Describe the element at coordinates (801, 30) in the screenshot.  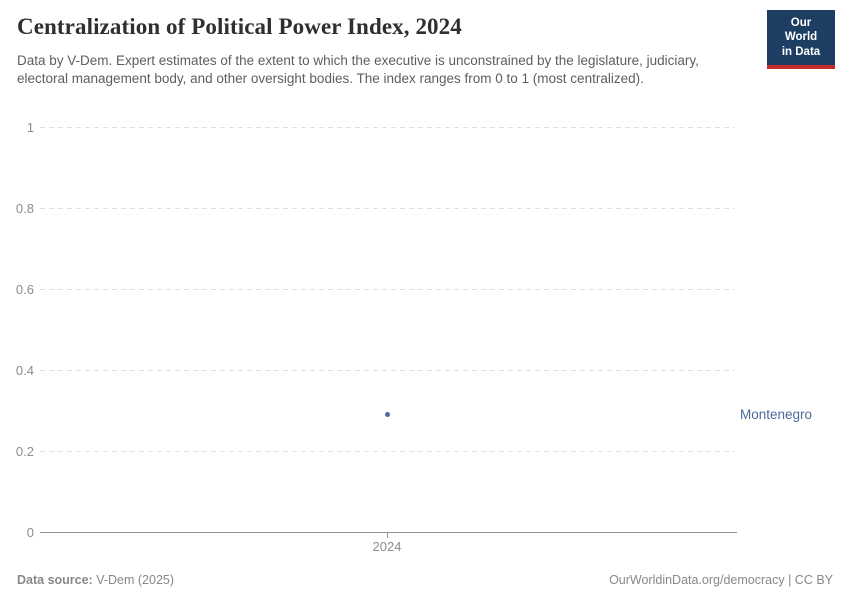
I see `owid-logo-line1: Our World` at that location.